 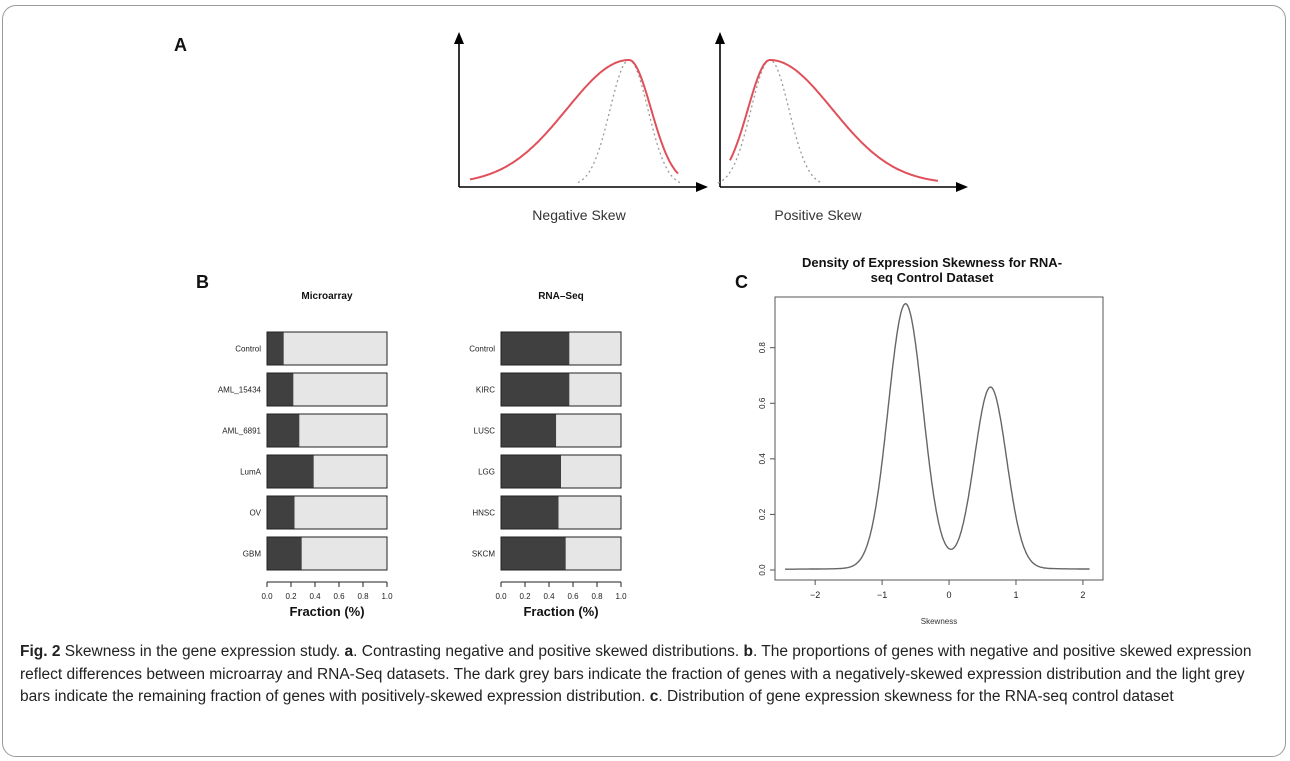 What do you see at coordinates (483, 513) in the screenshot?
I see `rnaseq-category-label-4: HNSC` at bounding box center [483, 513].